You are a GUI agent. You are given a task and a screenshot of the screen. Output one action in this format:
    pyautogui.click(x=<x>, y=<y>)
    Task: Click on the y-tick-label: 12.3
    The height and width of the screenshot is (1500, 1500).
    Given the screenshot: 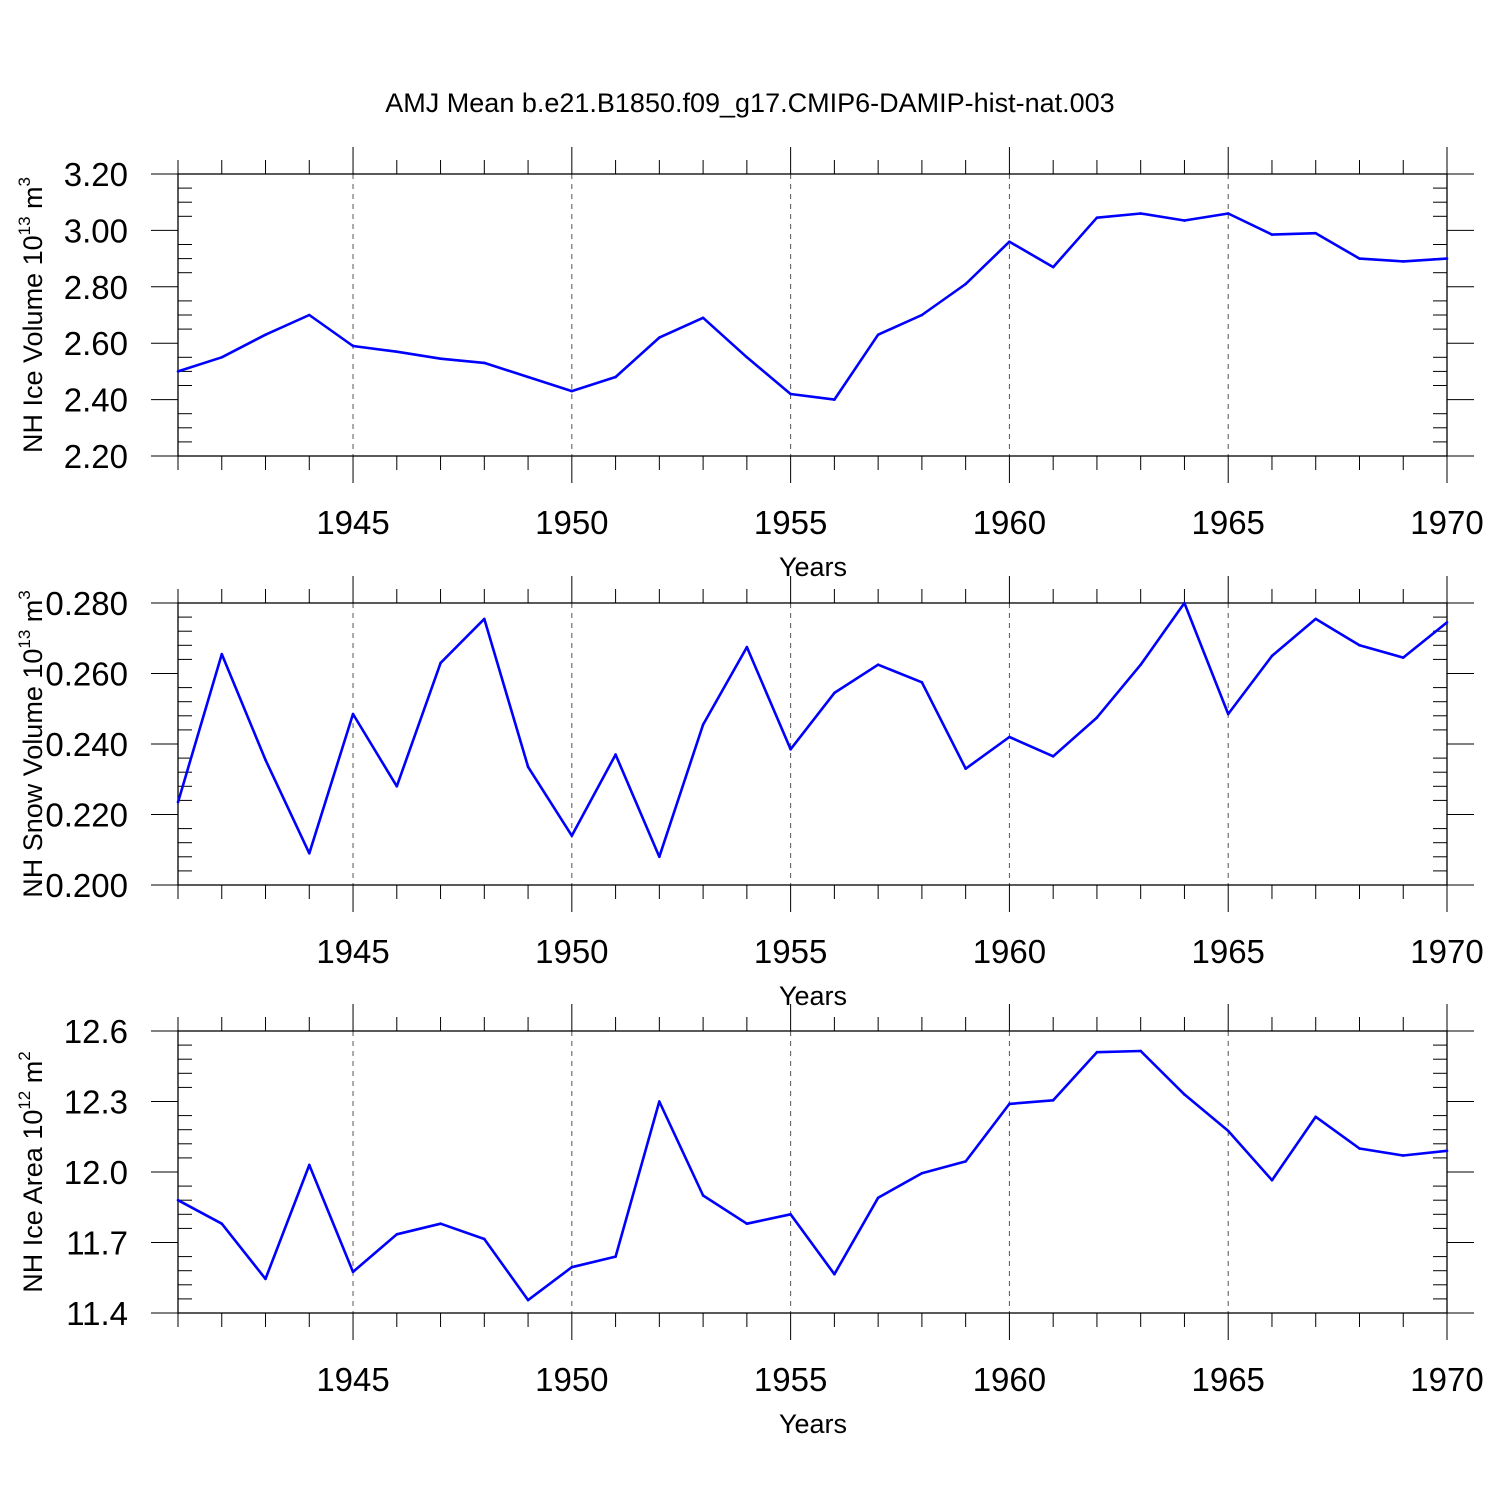 What is the action you would take?
    pyautogui.click(x=96, y=1102)
    